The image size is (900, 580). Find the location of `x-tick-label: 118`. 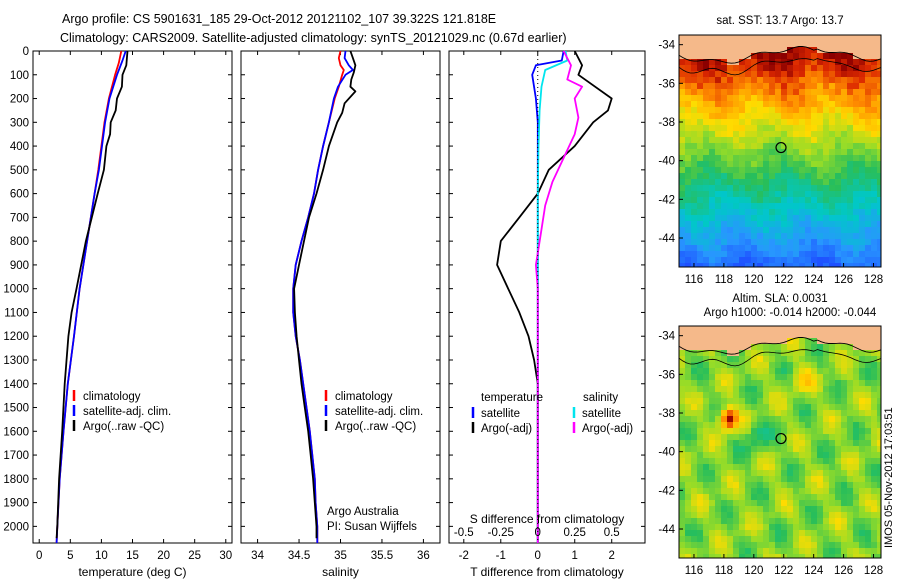

x-tick-label: 118 is located at coordinates (724, 571).